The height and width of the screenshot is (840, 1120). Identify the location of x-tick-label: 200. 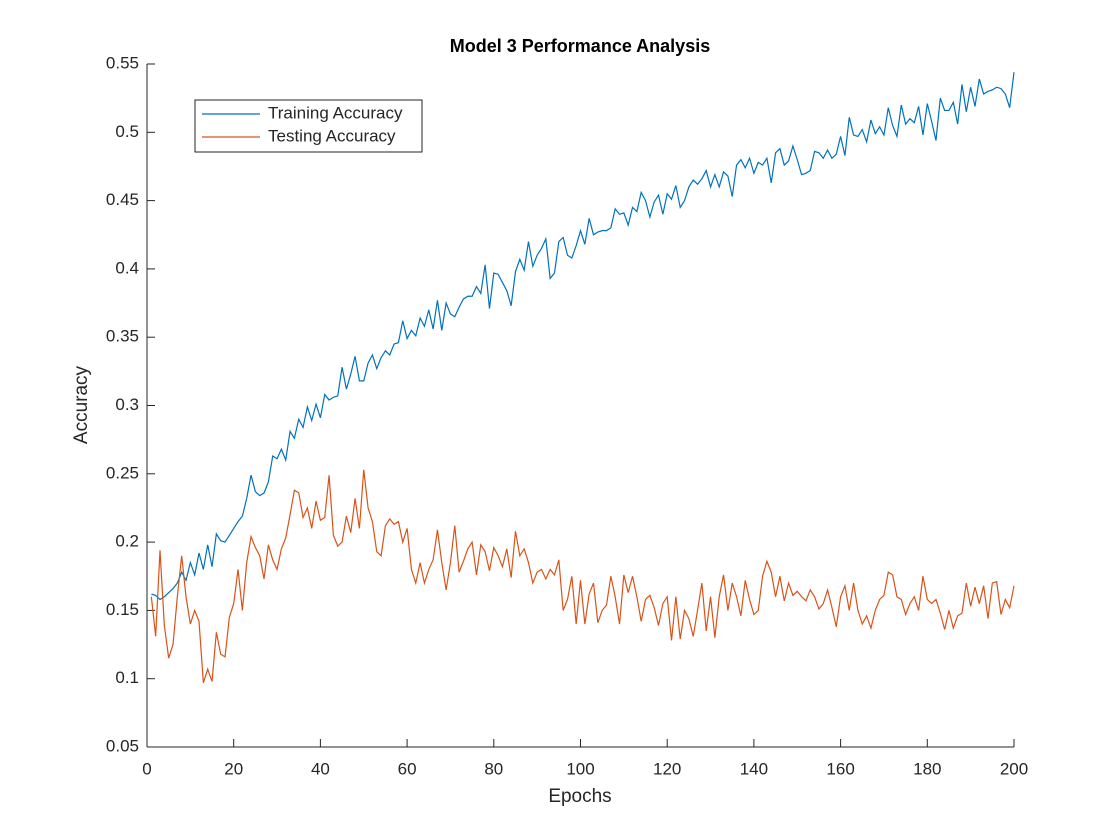
(1014, 768).